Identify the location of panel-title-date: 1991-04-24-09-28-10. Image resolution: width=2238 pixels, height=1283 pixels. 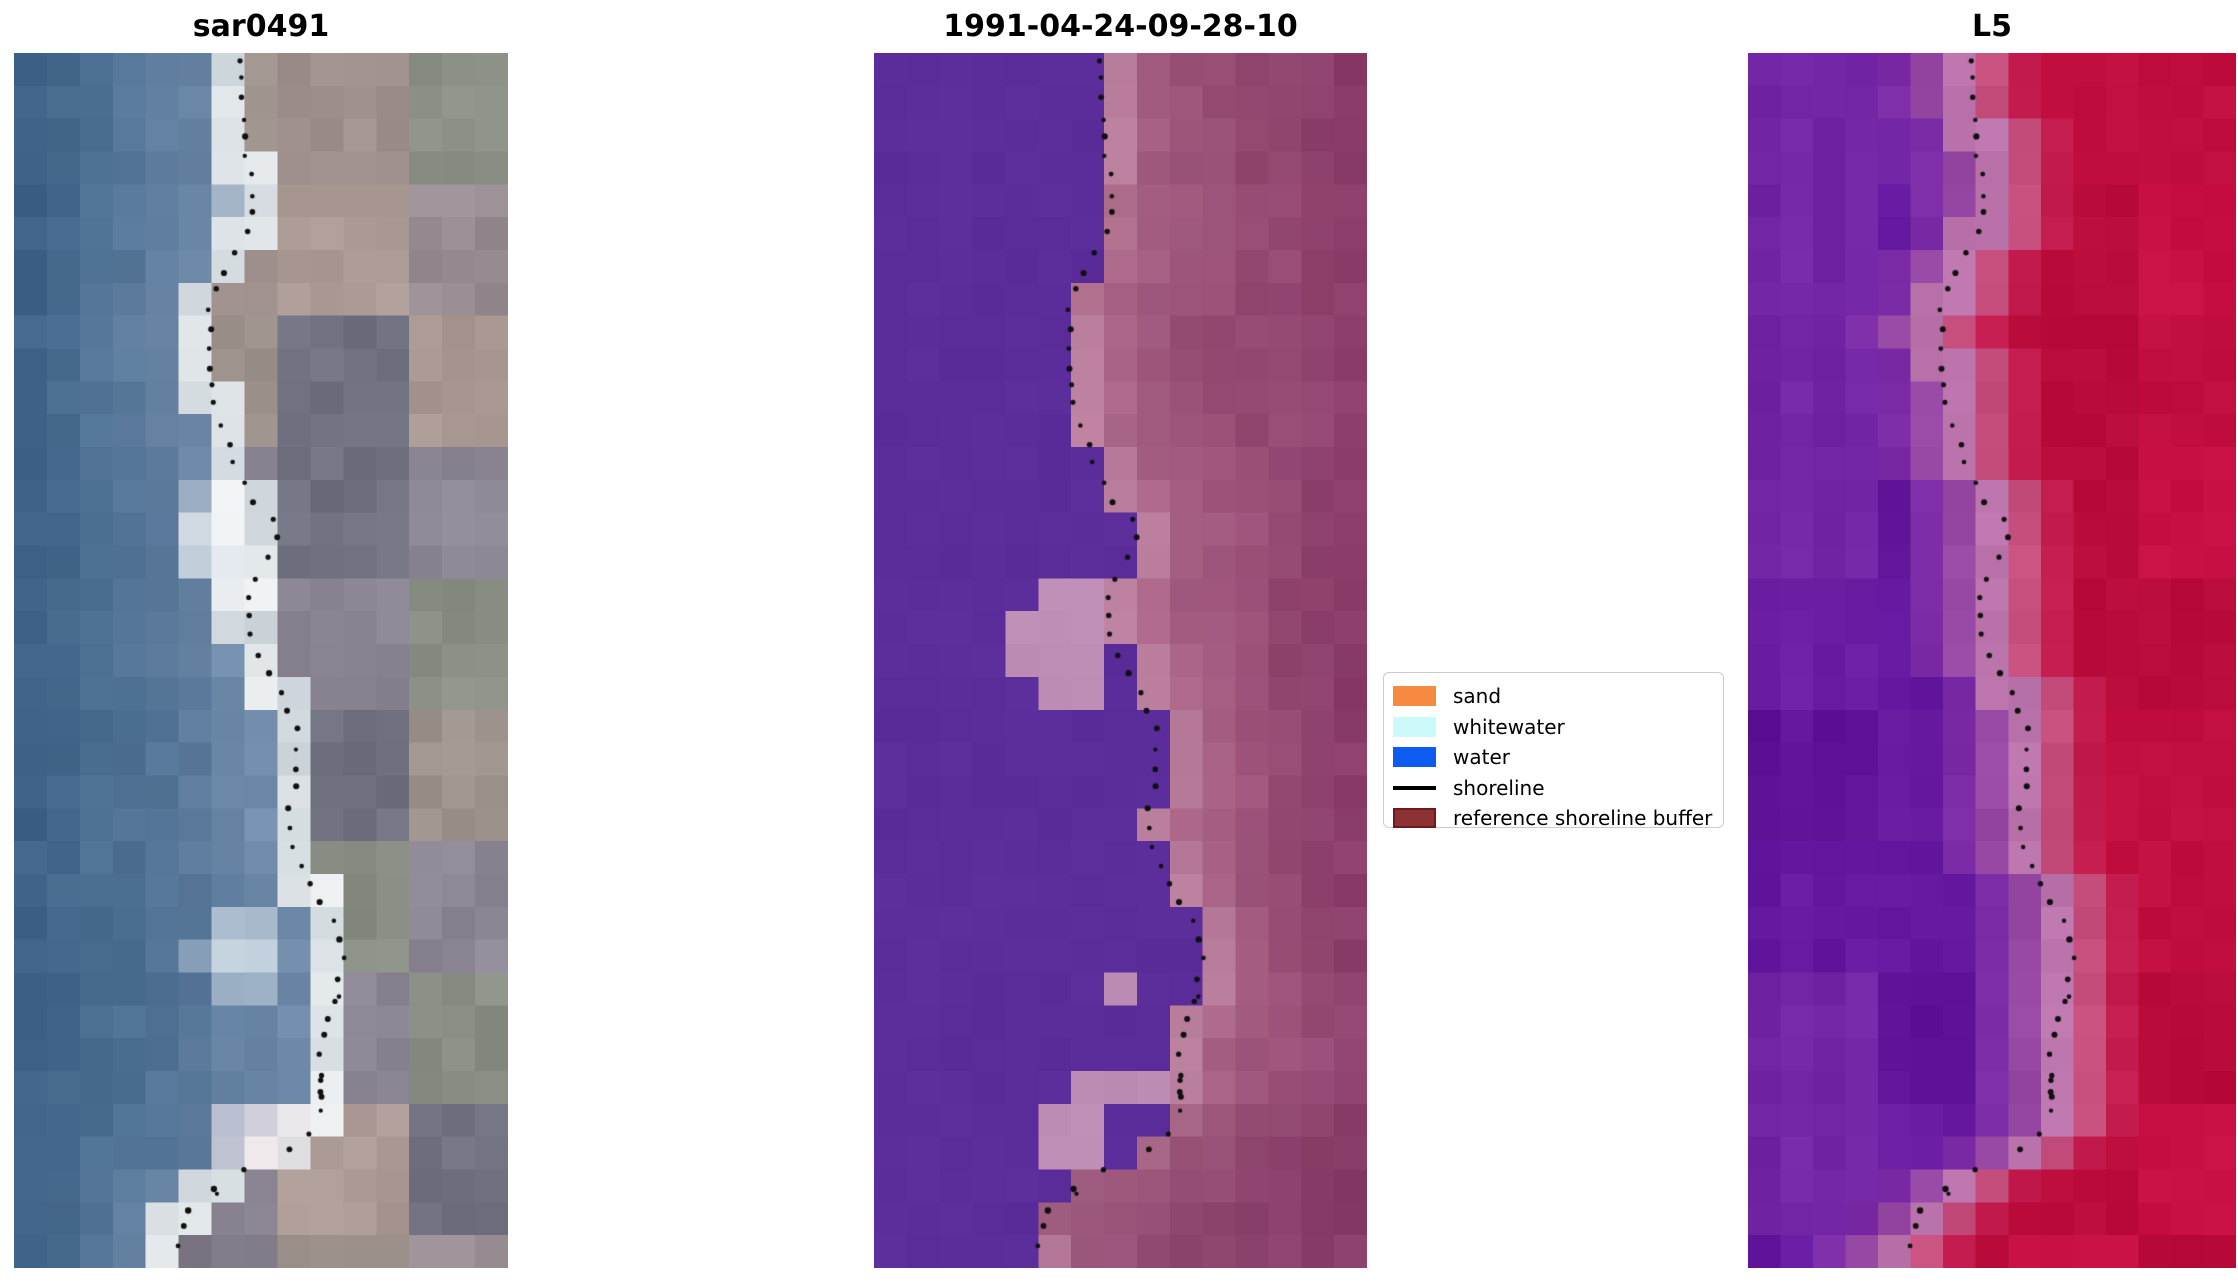
(1120, 26).